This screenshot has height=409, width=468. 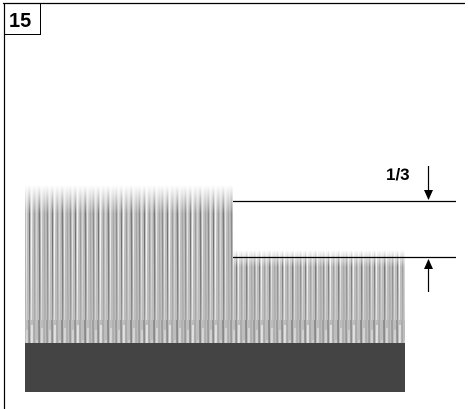 What do you see at coordinates (318, 297) in the screenshot?
I see `cut-grass` at bounding box center [318, 297].